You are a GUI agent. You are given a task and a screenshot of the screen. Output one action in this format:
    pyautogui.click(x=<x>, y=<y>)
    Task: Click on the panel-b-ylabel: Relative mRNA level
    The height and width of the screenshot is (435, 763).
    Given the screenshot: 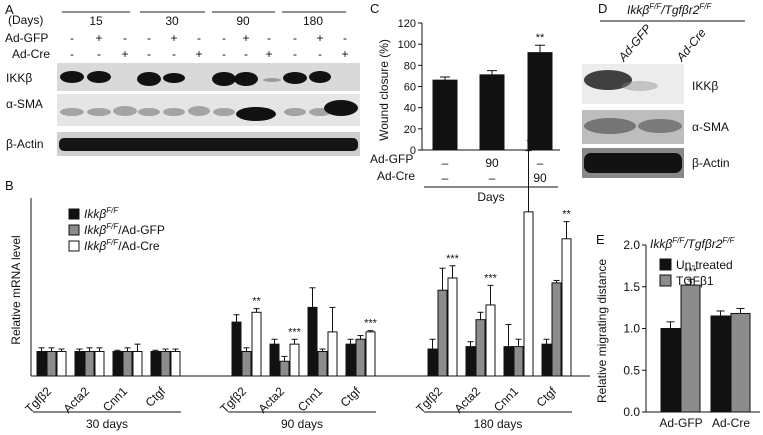 What is the action you would take?
    pyautogui.click(x=16, y=289)
    